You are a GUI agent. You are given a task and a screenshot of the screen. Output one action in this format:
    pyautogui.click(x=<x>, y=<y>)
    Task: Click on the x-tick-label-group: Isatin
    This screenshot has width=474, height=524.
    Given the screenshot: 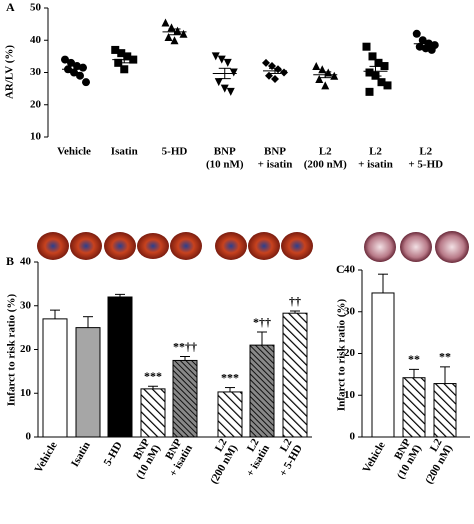 What is the action you would take?
    pyautogui.click(x=81, y=454)
    